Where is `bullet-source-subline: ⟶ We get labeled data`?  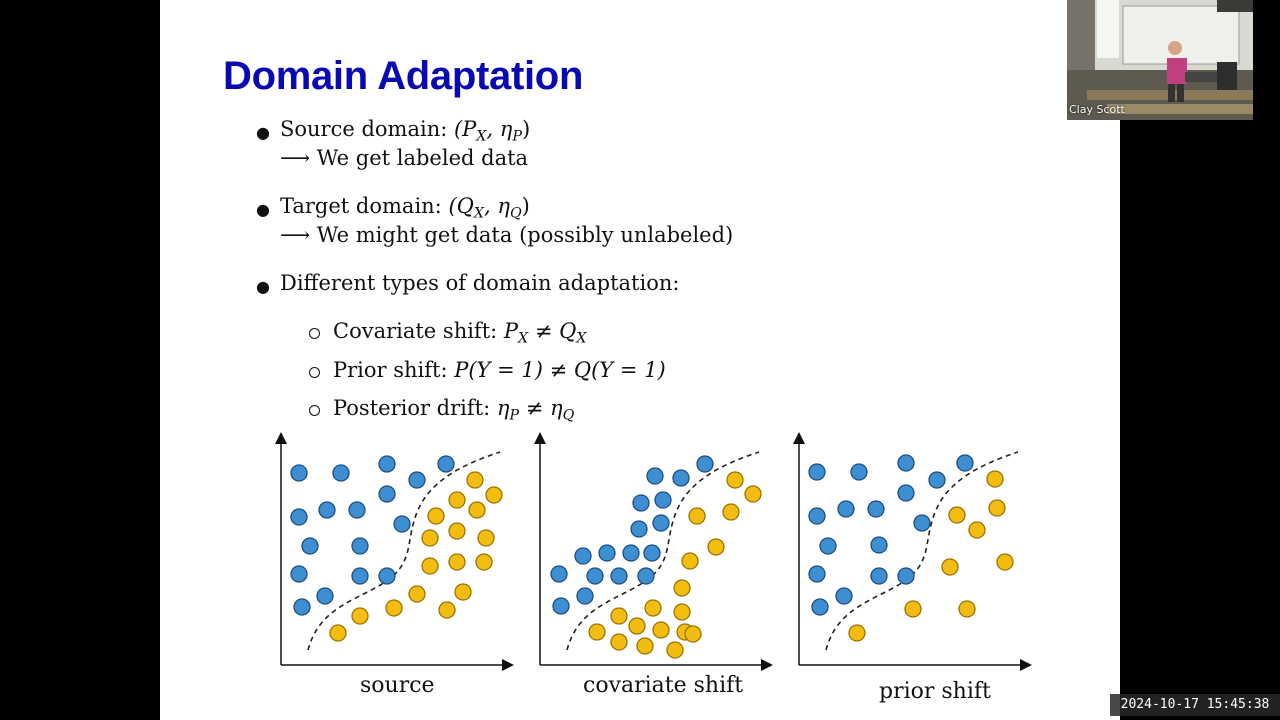
bullet-source-subline: ⟶ We get labeled data is located at coordinates (404, 158).